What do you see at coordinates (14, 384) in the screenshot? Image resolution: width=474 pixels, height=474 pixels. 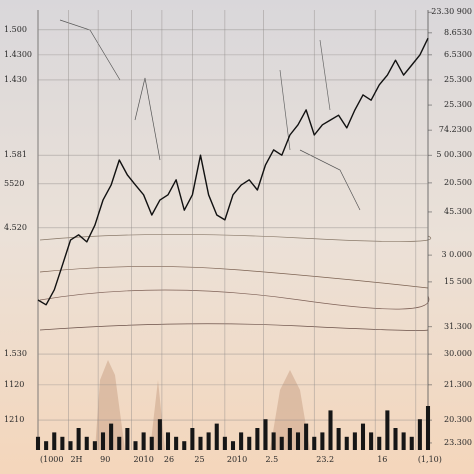 I see `y-tick-label: 1120` at bounding box center [14, 384].